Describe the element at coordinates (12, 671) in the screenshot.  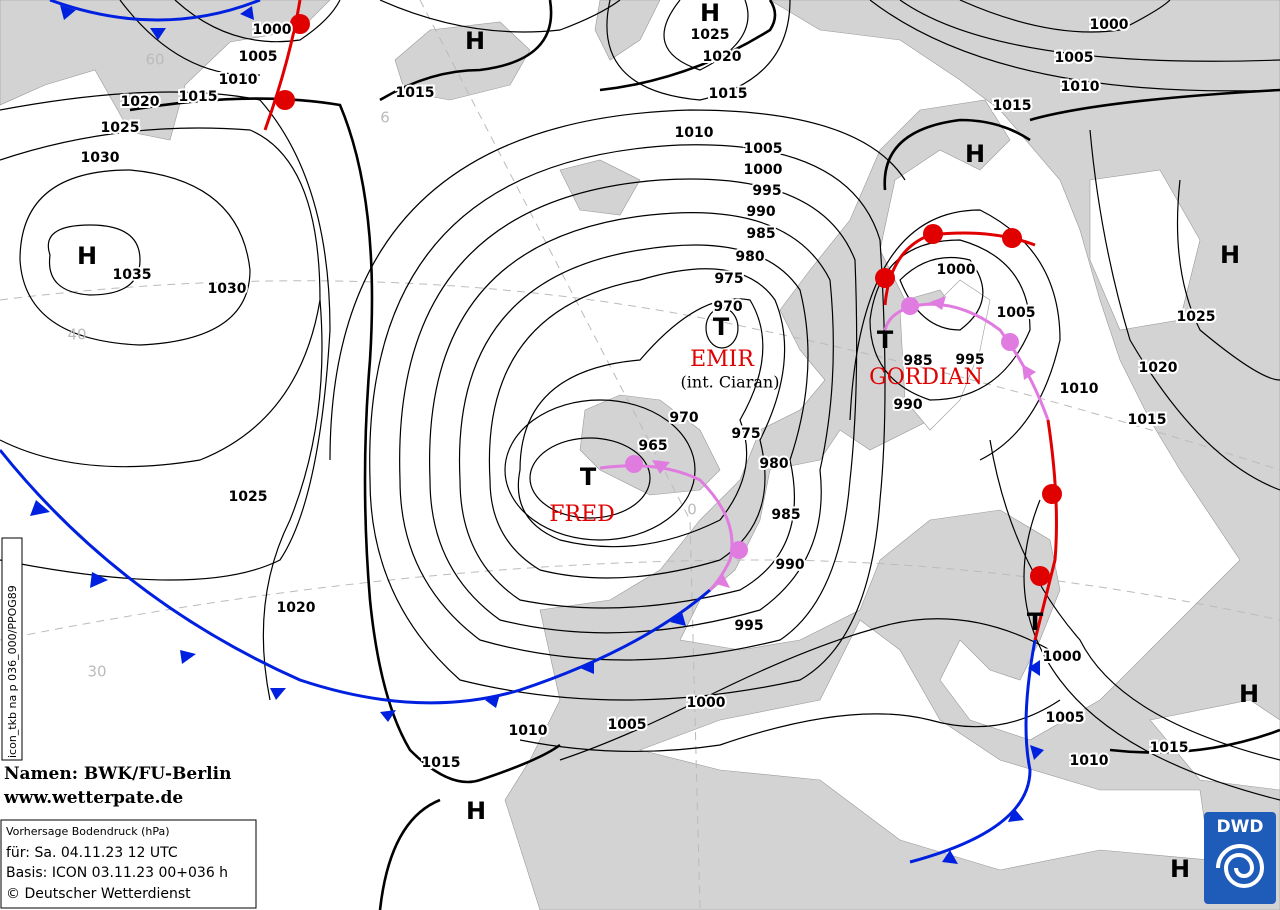
I see `side-label: icon_tkb na p 036_000/PPOG89` at that location.